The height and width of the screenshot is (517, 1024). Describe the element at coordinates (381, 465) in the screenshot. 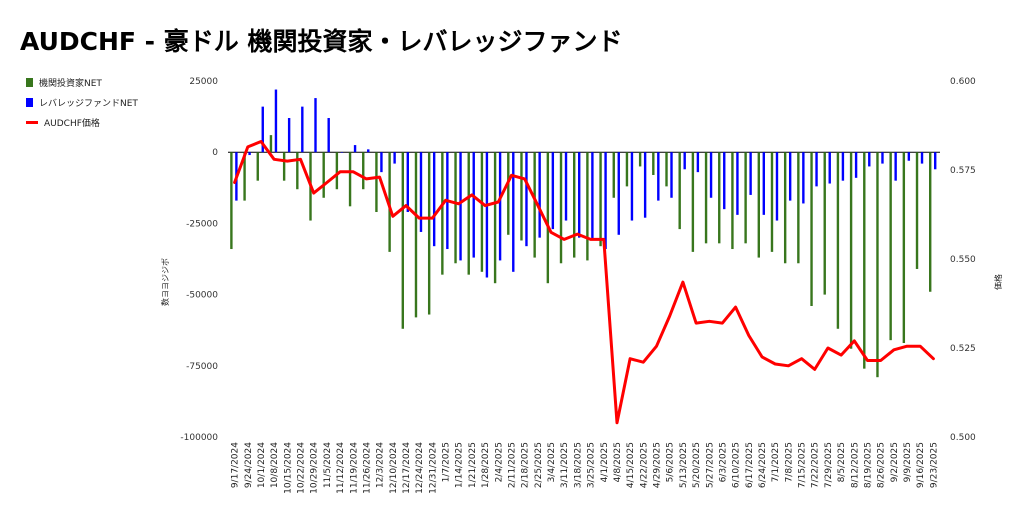

I see `x-tick-label: 12/3/2024` at that location.